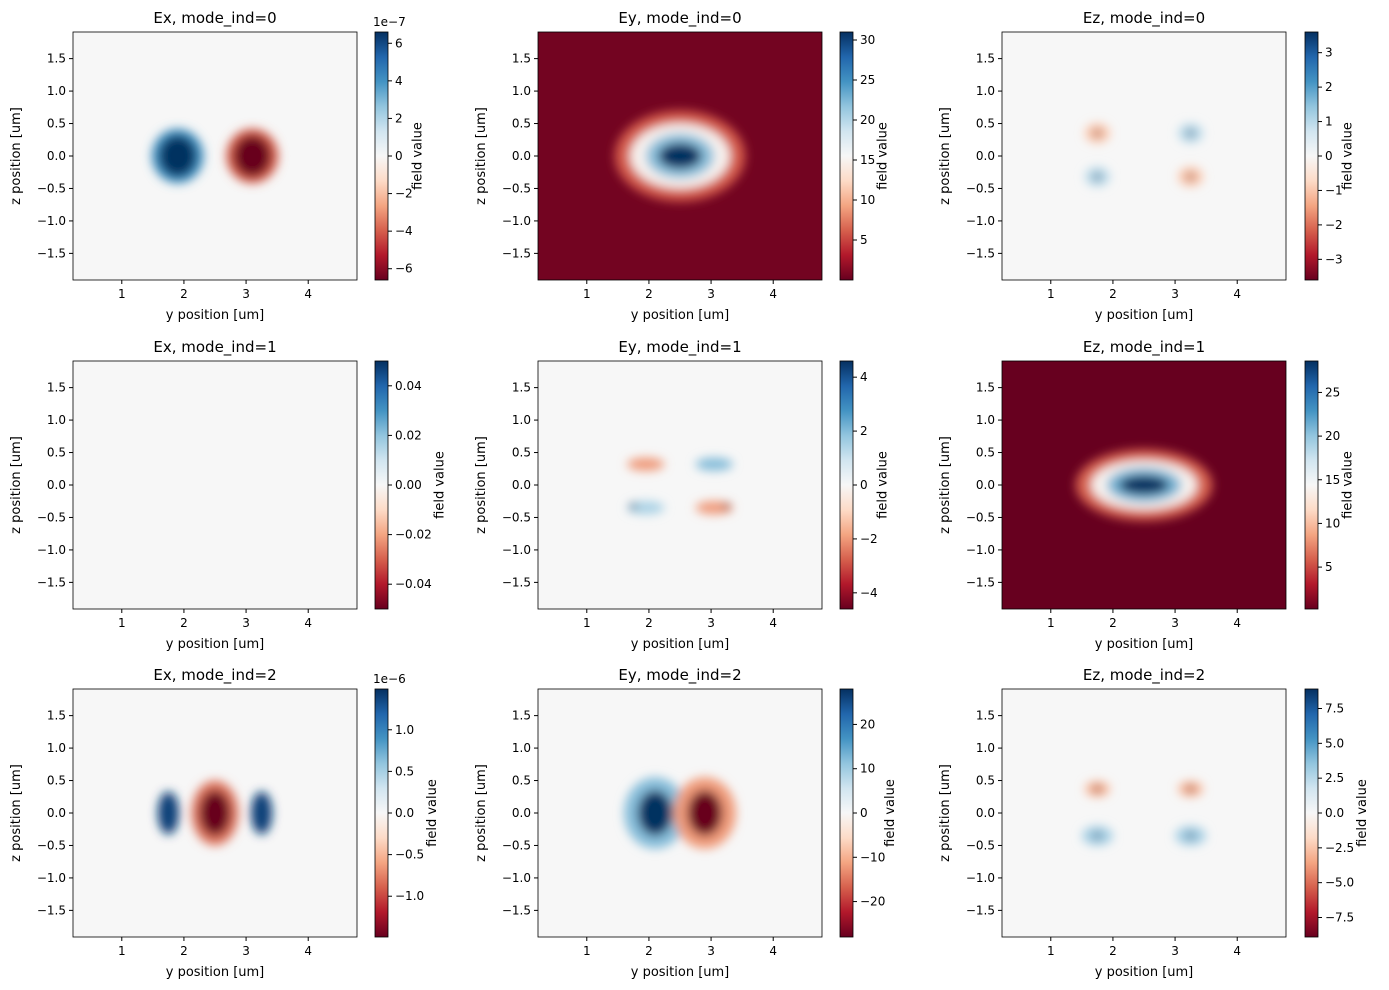 The width and height of the screenshot is (1389, 990). I want to click on colorbar-tick-label: 1.0, so click(404, 730).